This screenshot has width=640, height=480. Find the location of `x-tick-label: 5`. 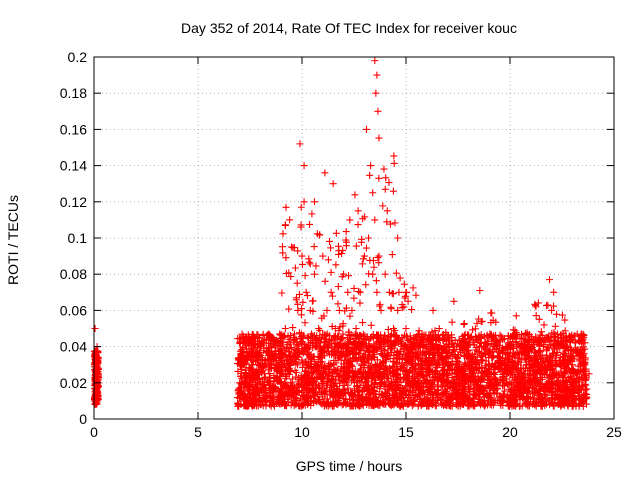

x-tick-label: 5 is located at coordinates (198, 432).